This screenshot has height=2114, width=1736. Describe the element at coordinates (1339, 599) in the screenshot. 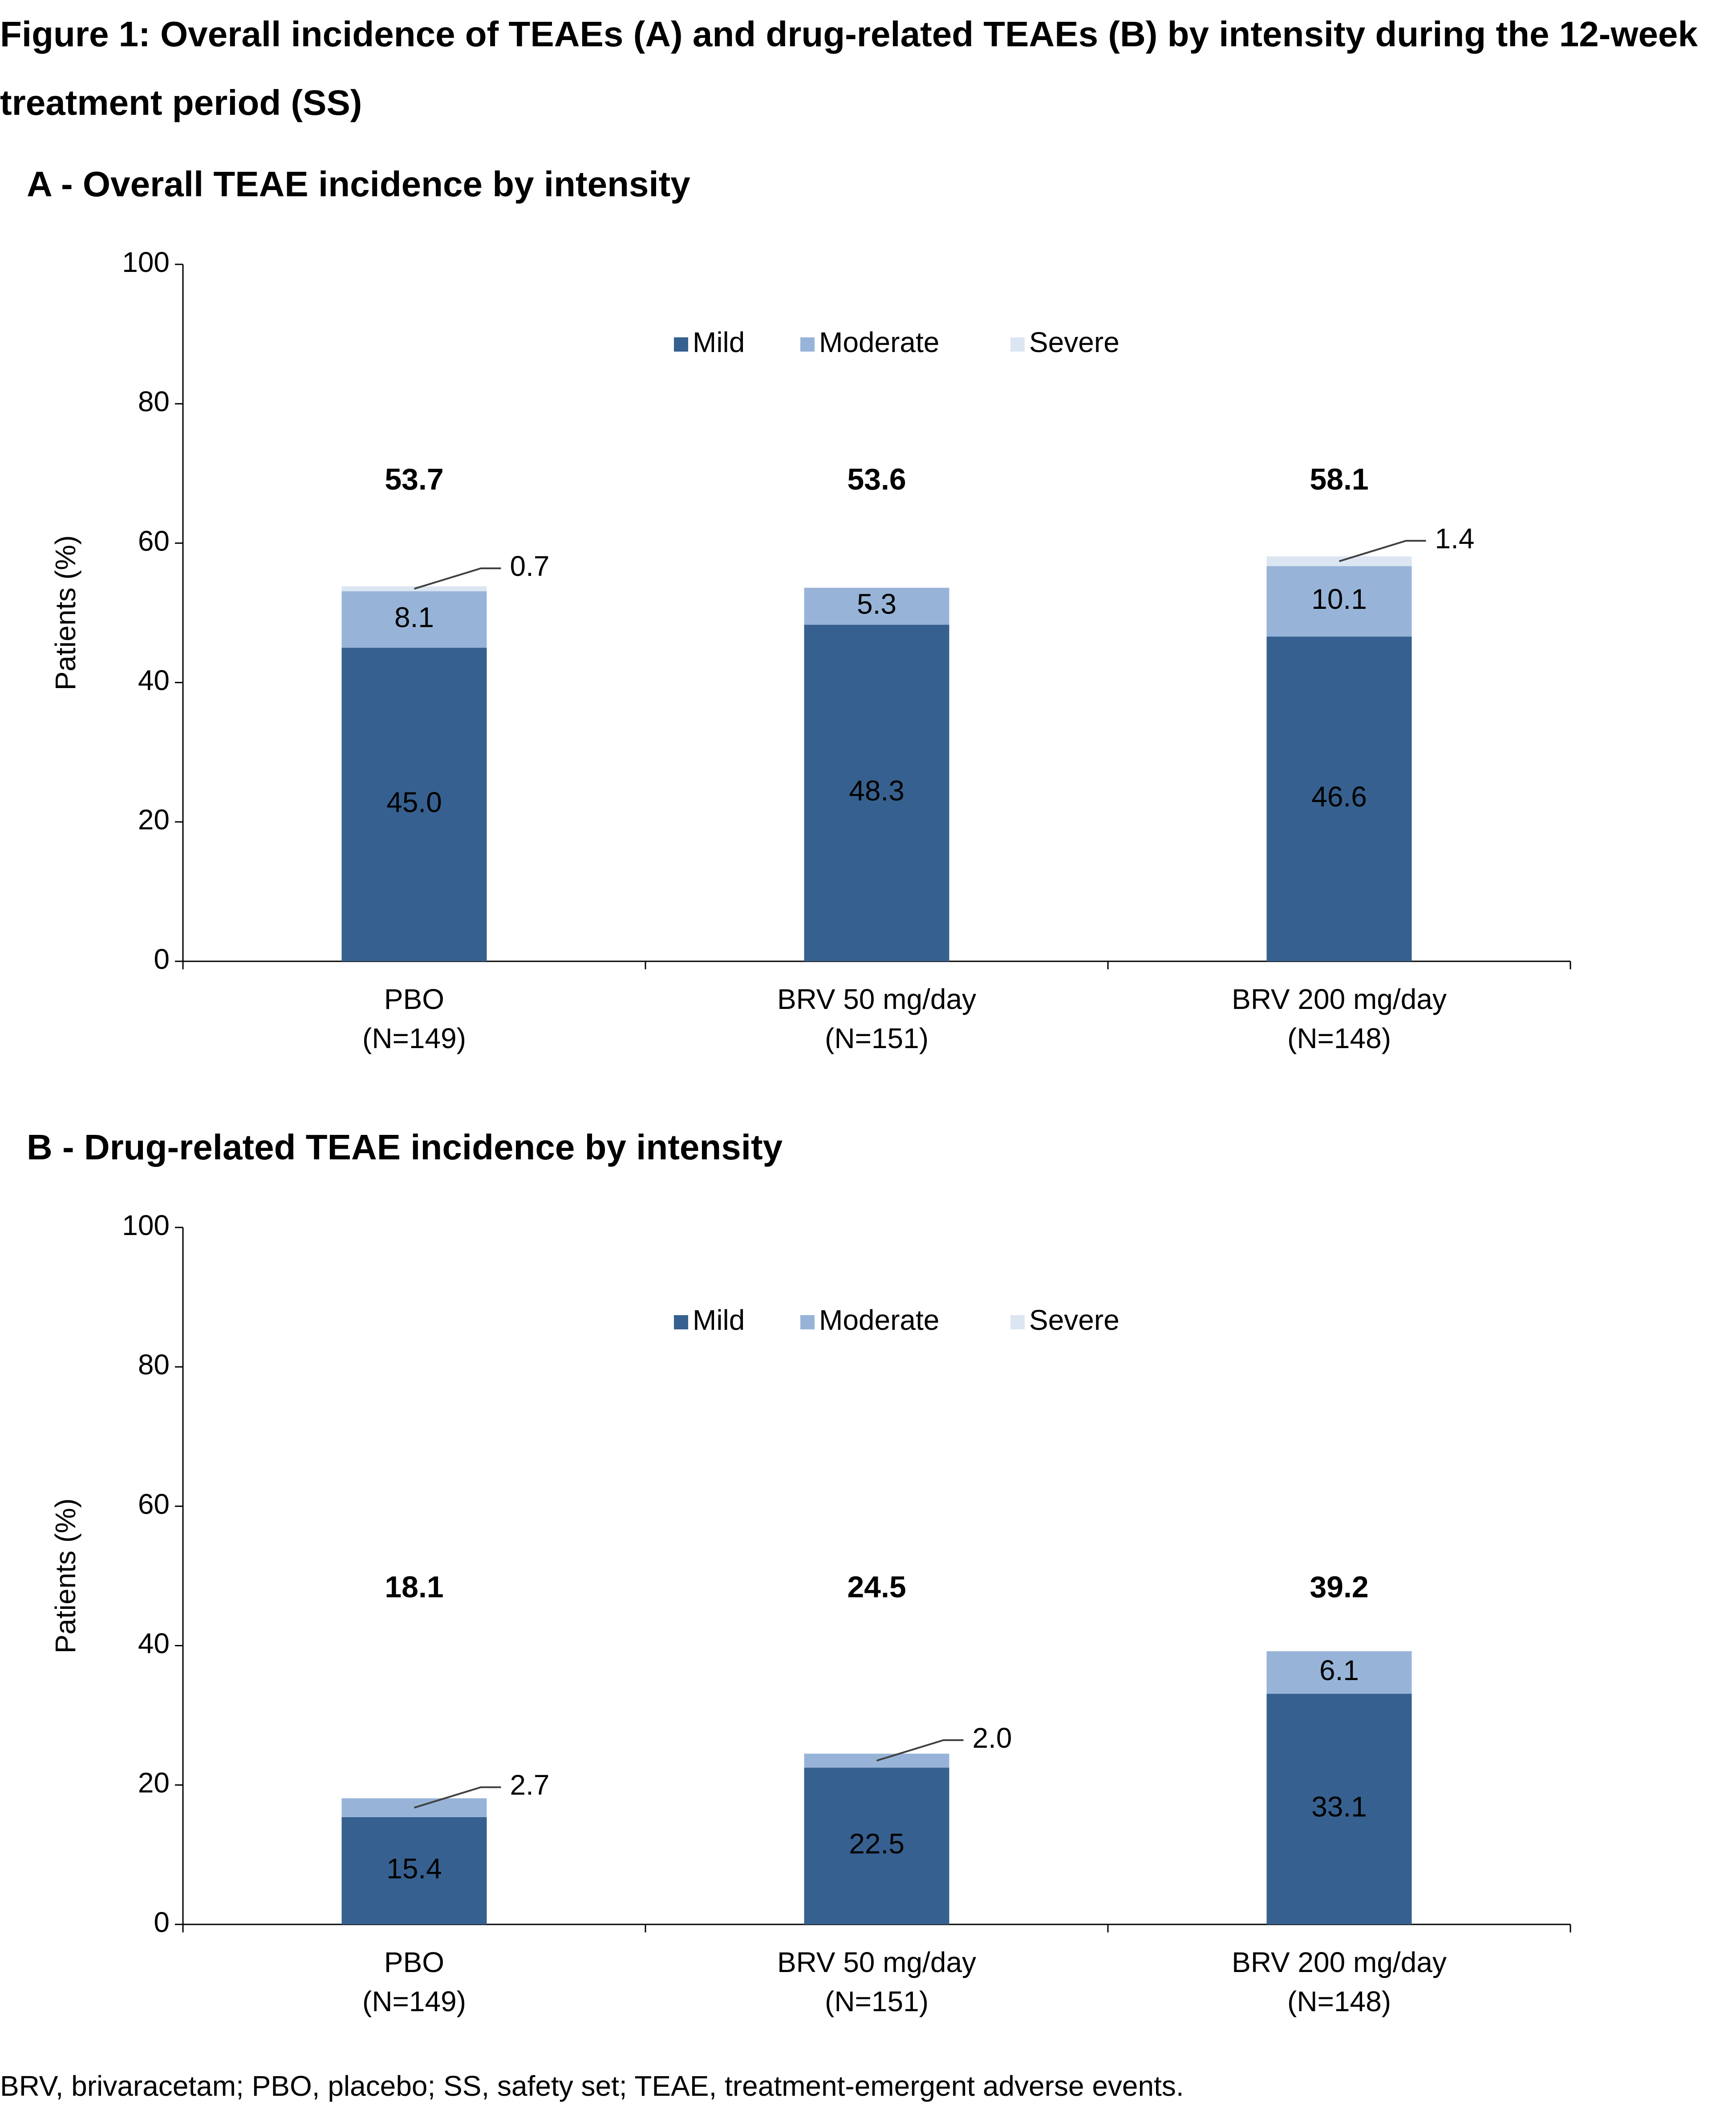

I see `value-label: 10.1` at that location.